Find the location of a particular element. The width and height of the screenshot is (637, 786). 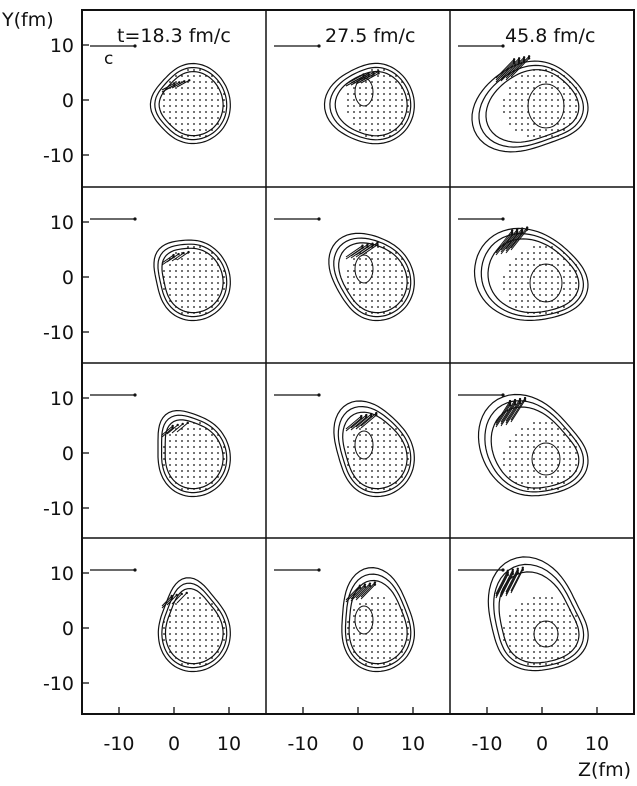

x-tick-label: 0 is located at coordinates (174, 744).